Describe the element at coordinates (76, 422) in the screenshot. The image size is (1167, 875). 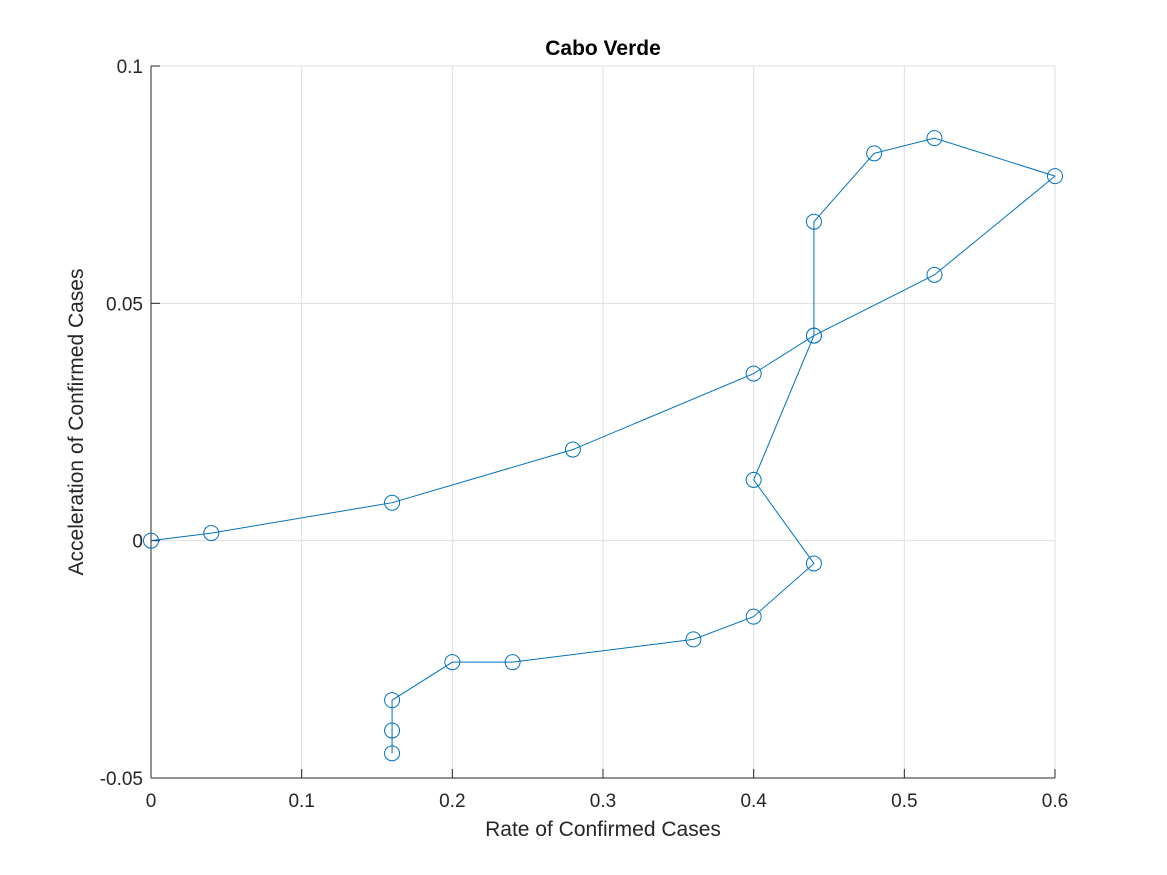
I see `y-axis-label: Acceleration of Confirmed Cases` at that location.